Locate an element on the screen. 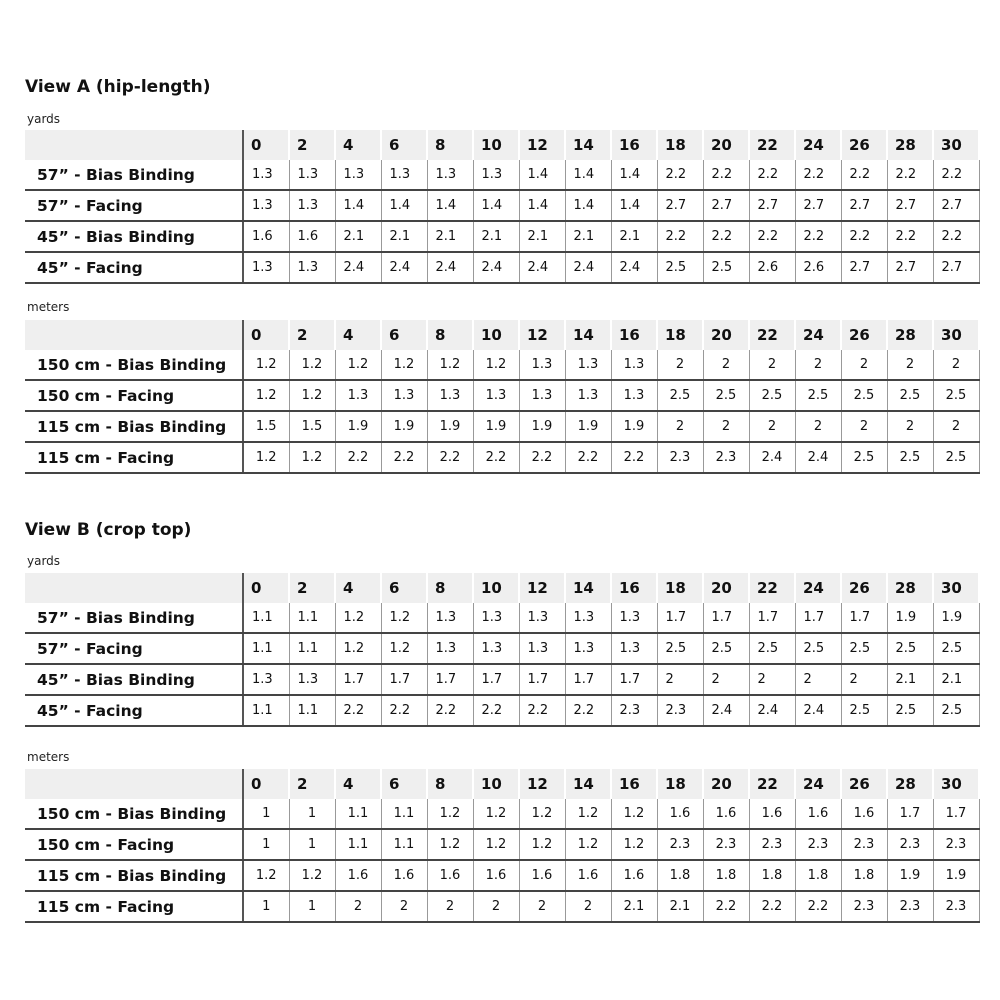  view-b-meters-label: meters is located at coordinates (48, 757).